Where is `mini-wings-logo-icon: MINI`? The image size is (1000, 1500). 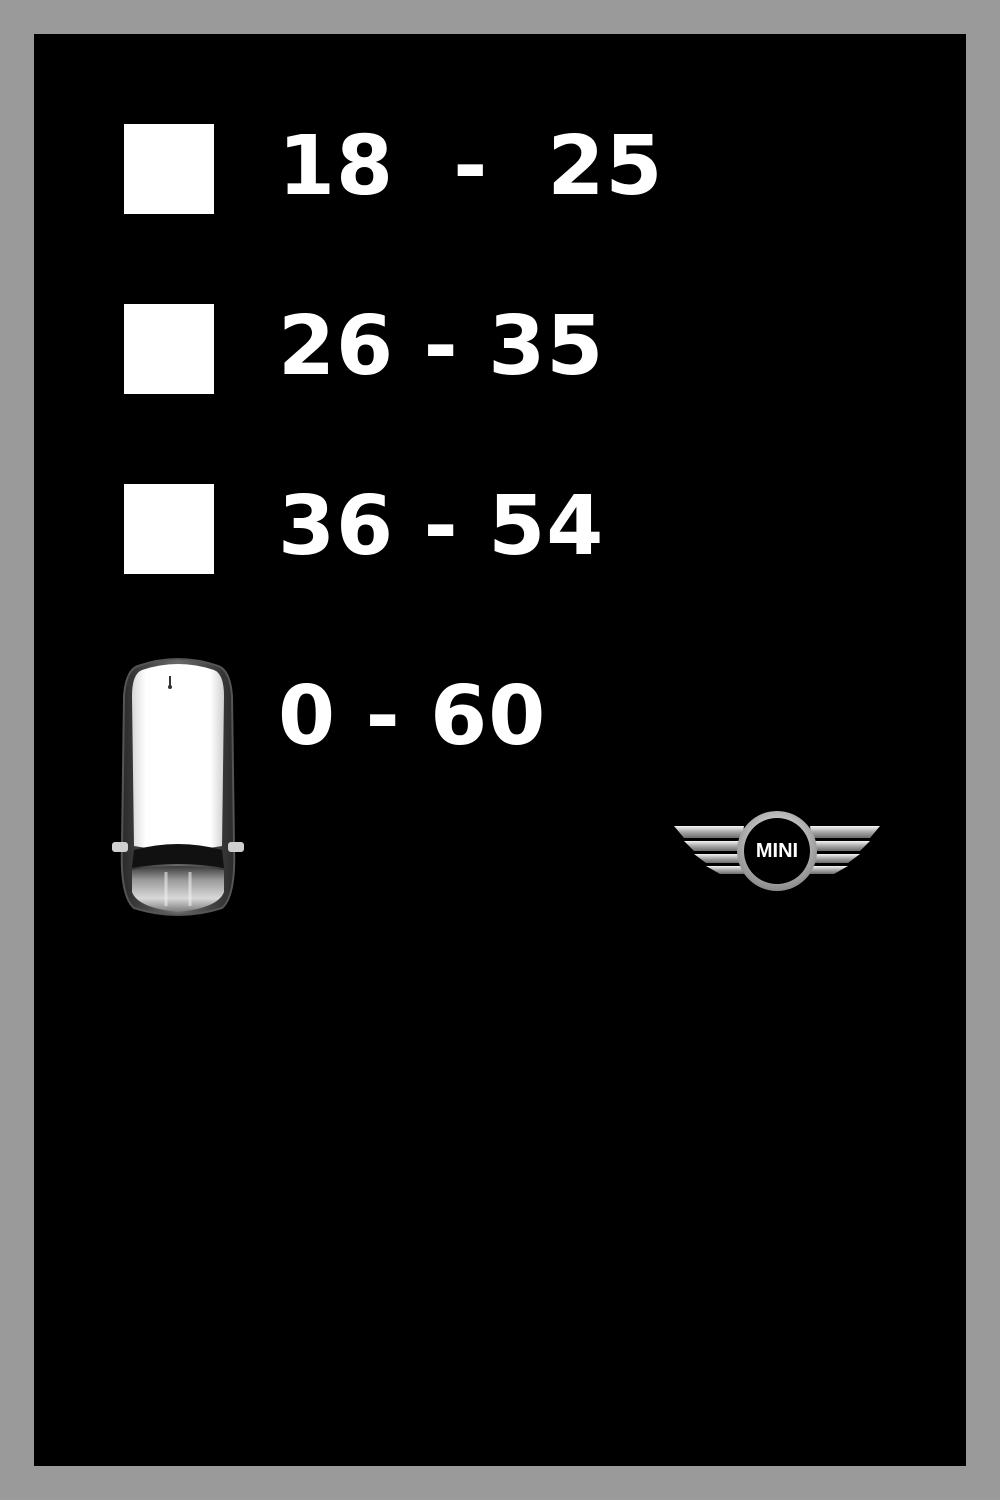 mini-wings-logo-icon: MINI is located at coordinates (777, 851).